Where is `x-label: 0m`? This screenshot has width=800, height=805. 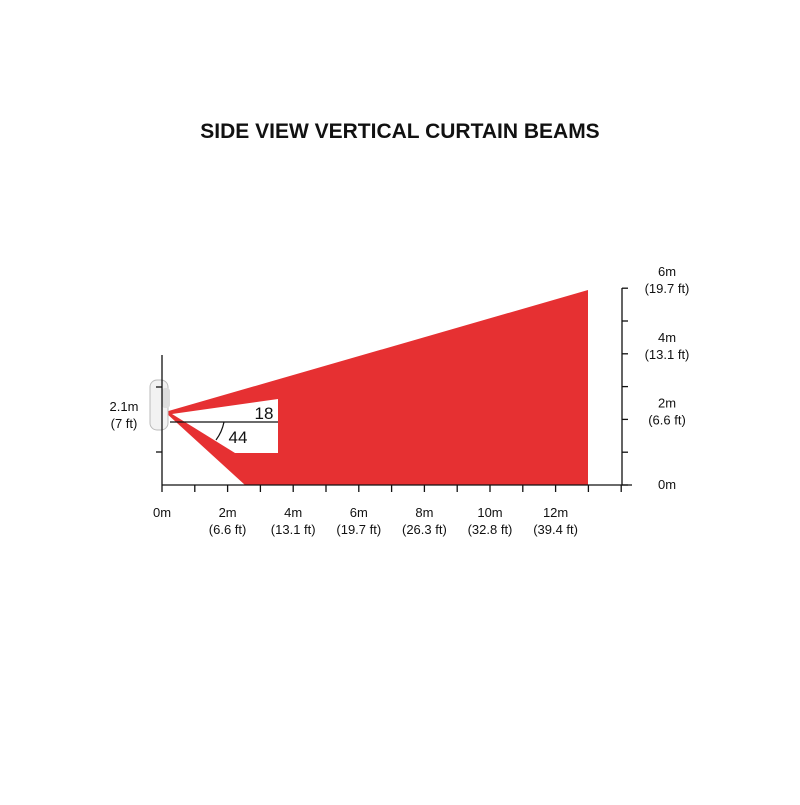
x-label: 0m is located at coordinates (162, 512).